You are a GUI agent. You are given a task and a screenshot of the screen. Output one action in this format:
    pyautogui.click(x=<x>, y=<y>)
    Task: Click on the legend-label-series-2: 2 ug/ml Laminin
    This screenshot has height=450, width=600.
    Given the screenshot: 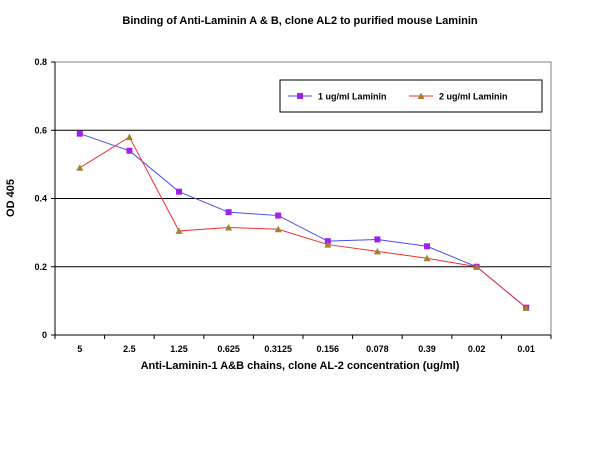 What is the action you would take?
    pyautogui.click(x=473, y=97)
    